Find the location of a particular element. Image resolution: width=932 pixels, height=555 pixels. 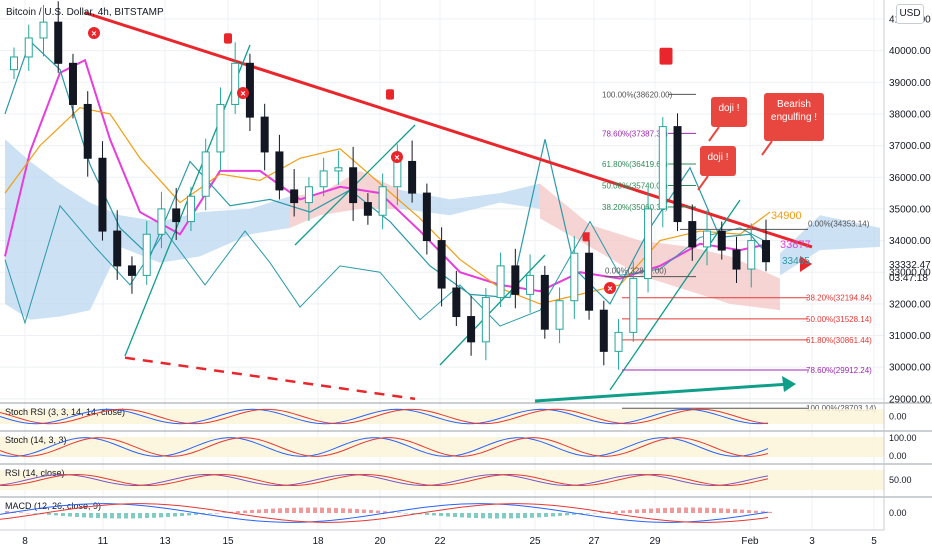

green-arrow-line is located at coordinates (662, 392).